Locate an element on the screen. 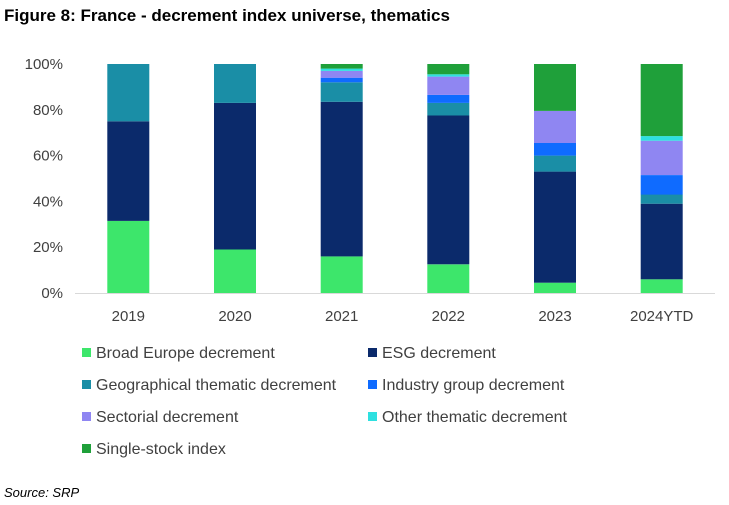  legend-label: Sectorial decrement is located at coordinates (167, 417).